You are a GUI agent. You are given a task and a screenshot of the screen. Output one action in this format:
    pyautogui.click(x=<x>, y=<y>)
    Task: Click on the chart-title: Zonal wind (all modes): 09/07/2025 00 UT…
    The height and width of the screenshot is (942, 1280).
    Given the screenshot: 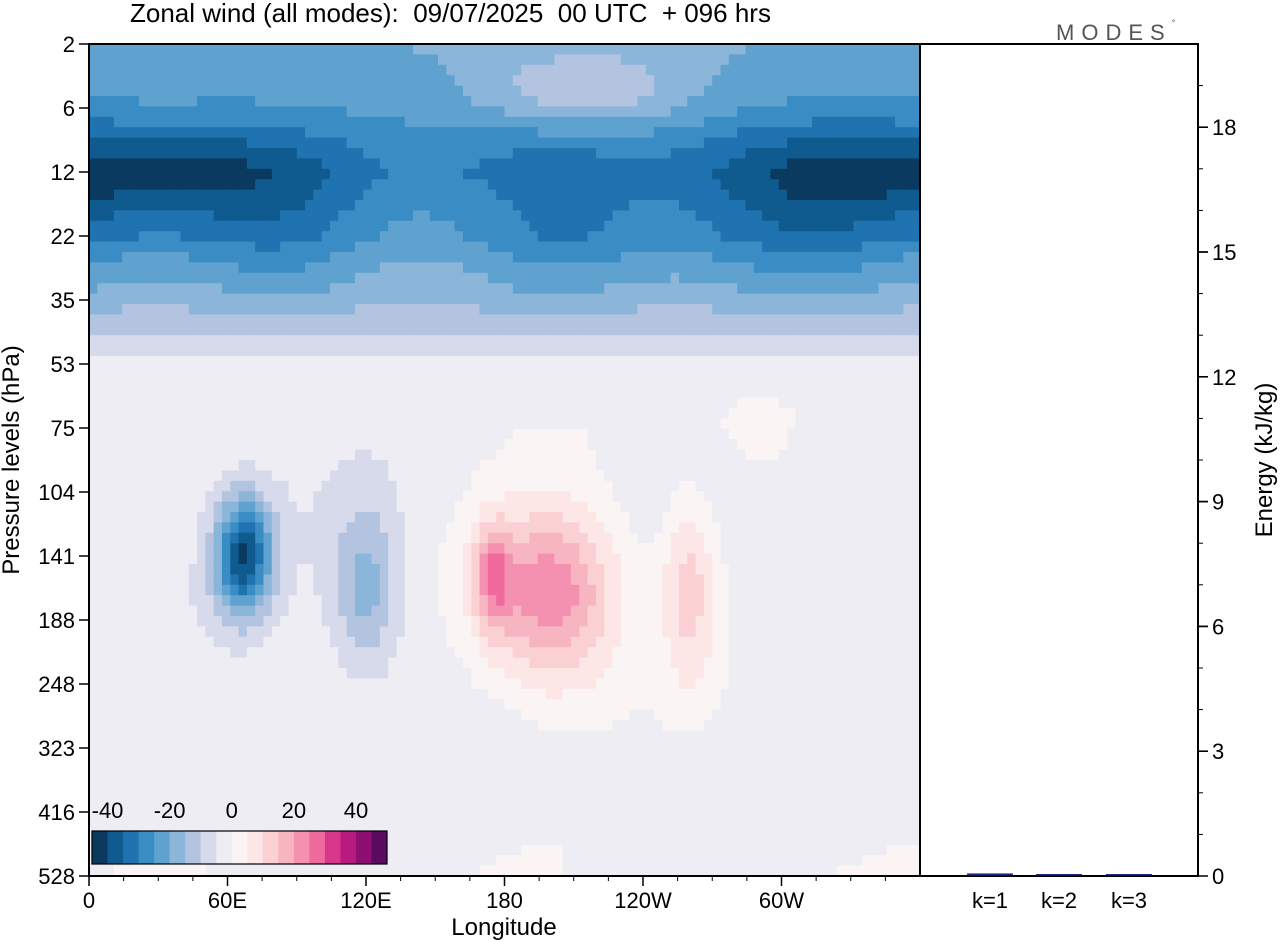 What is the action you would take?
    pyautogui.click(x=450, y=14)
    